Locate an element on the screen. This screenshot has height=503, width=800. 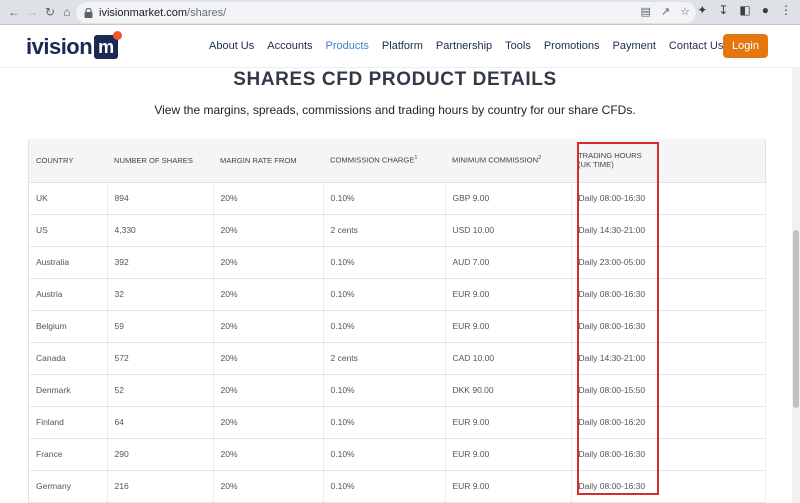
share-icon: ↗ is located at coordinates (665, 12).